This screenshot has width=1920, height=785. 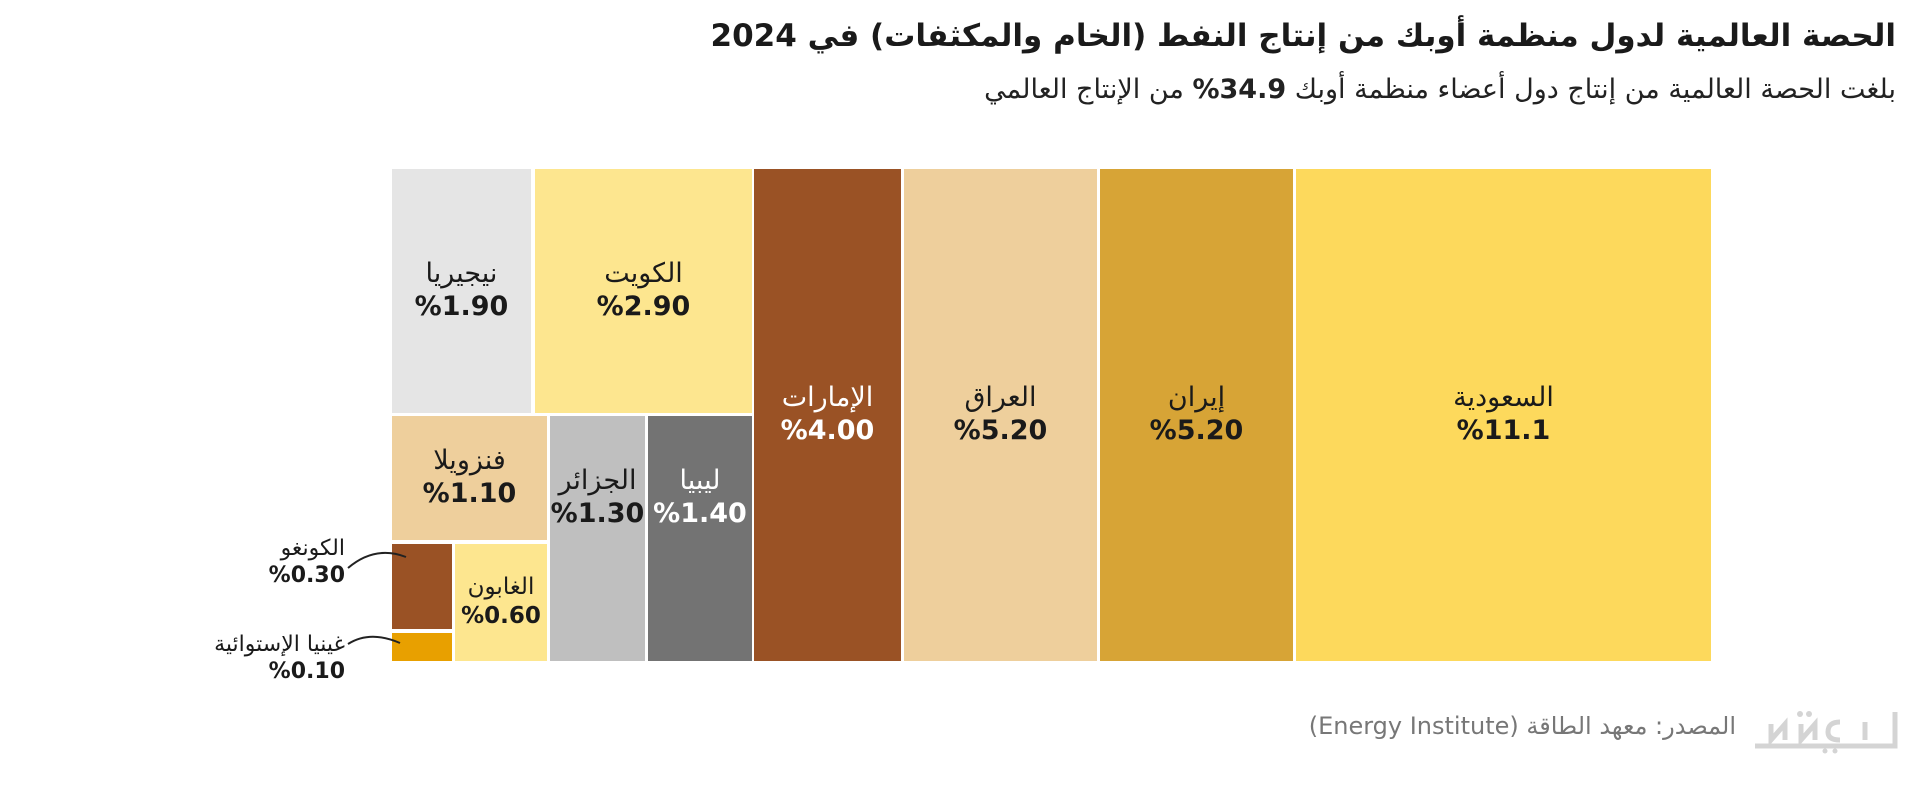 I want to click on treemap-cell-kuwait: الكويت %2.90, so click(x=643, y=291).